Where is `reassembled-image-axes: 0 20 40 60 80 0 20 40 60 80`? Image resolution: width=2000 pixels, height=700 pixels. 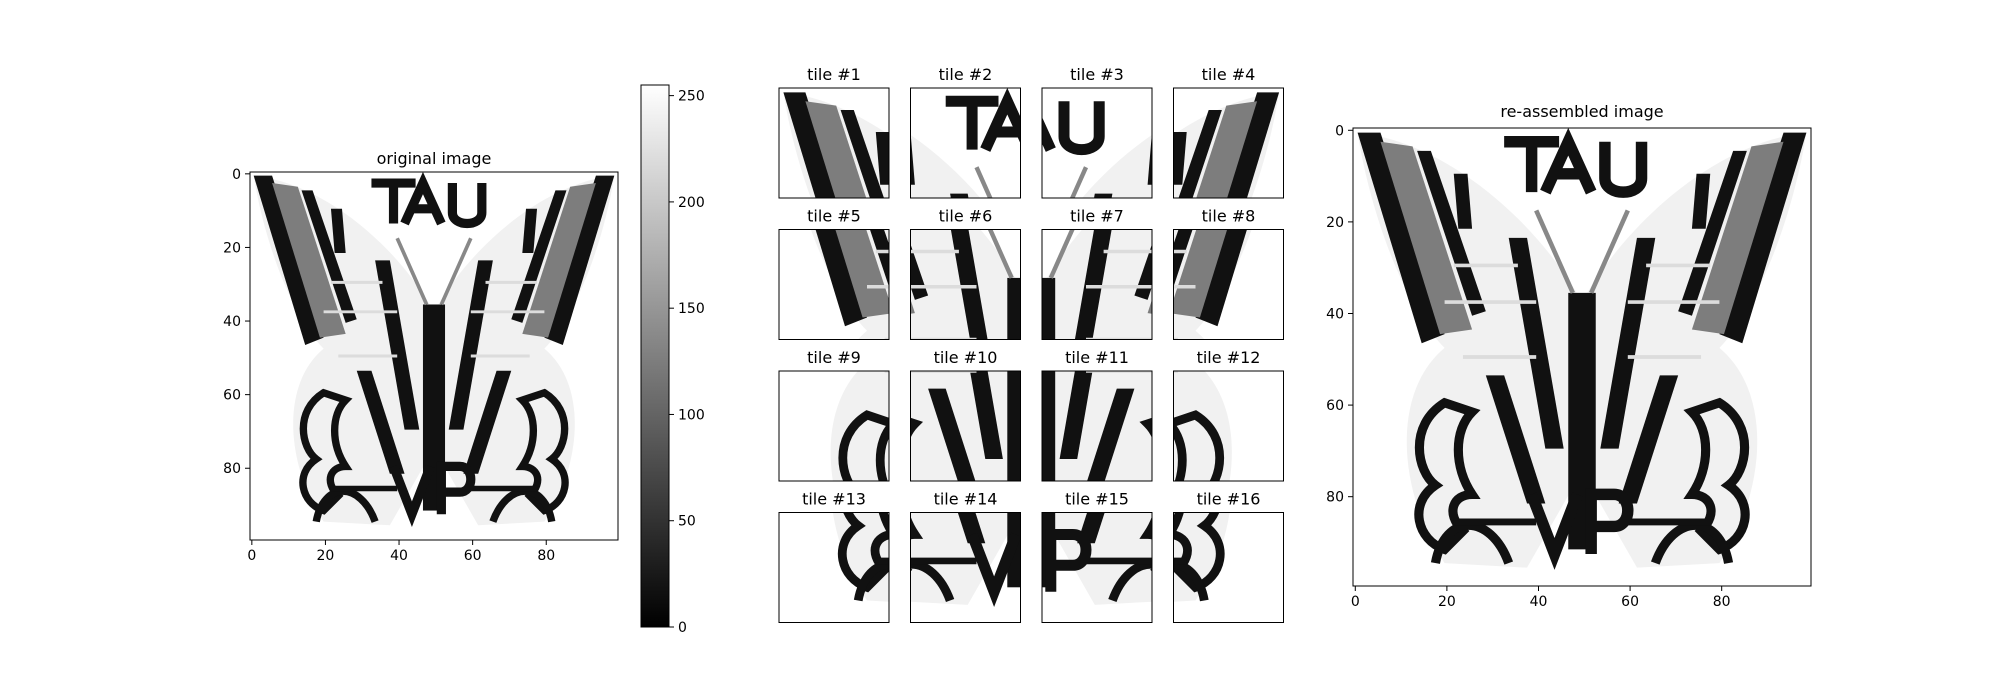 reassembled-image-axes: 0 20 40 60 80 0 20 40 60 80 is located at coordinates (1528, 366).